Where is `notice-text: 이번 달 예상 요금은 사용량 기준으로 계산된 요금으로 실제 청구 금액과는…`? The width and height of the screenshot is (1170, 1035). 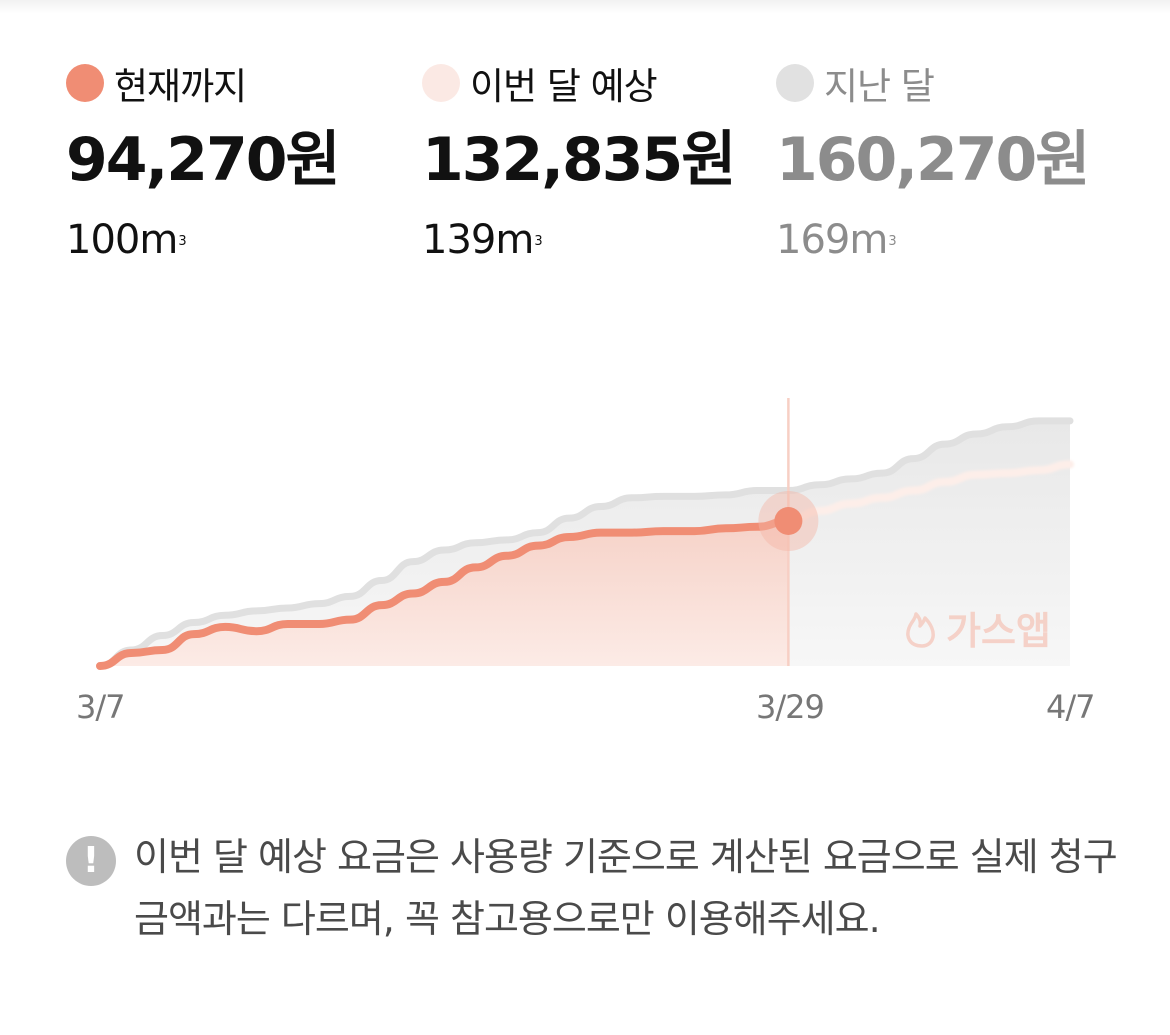 notice-text: 이번 달 예상 요금은 사용량 기준으로 계산된 요금으로 실제 청구 금액과는… is located at coordinates (626, 888).